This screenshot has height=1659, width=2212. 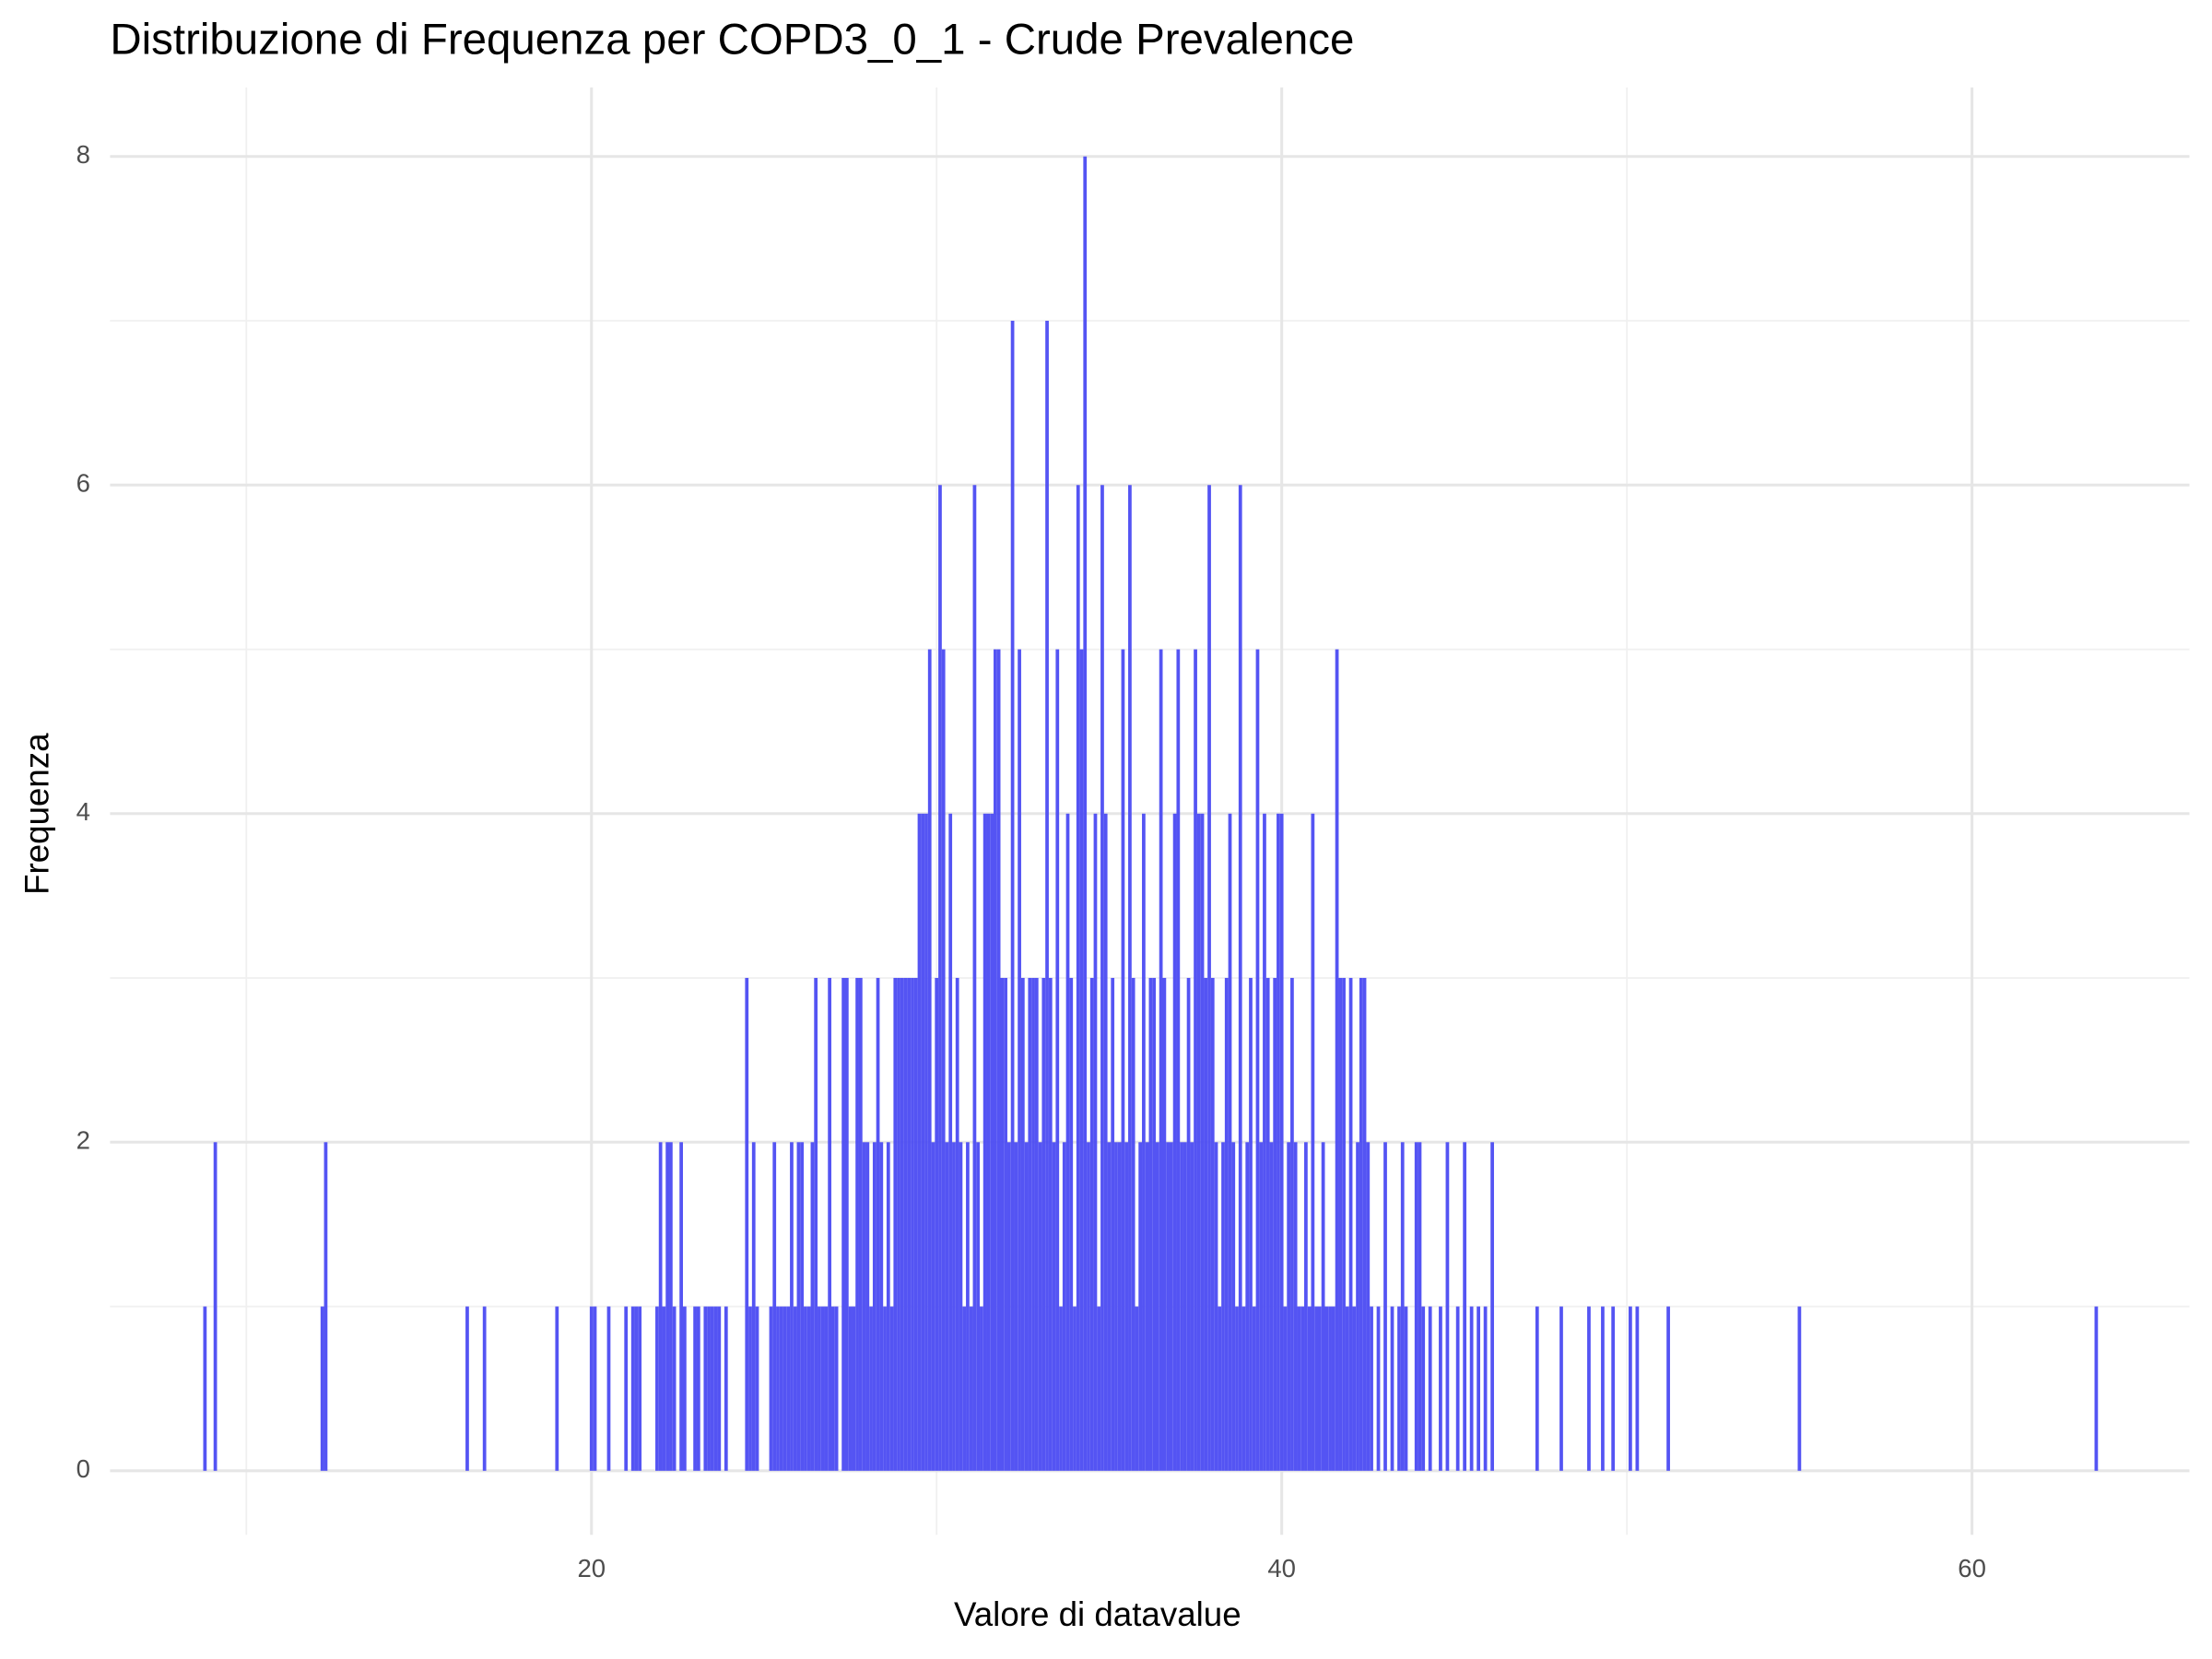 What do you see at coordinates (1972, 1568) in the screenshot?
I see `x-tick-label: 60` at bounding box center [1972, 1568].